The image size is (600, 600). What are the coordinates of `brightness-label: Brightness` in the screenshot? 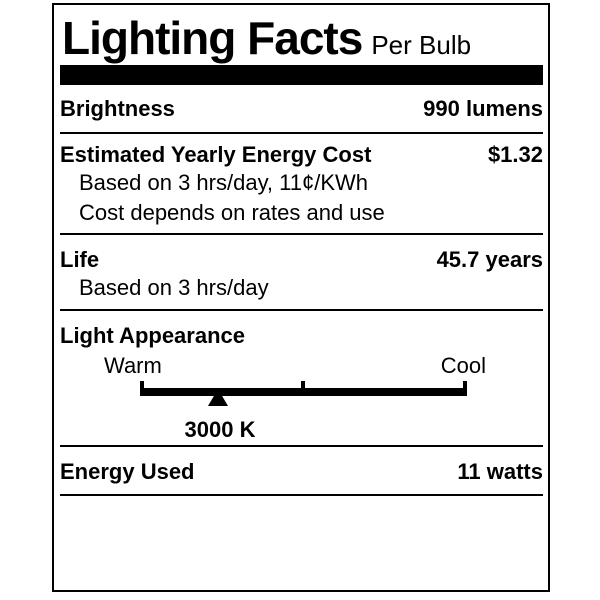 It's located at (117, 108).